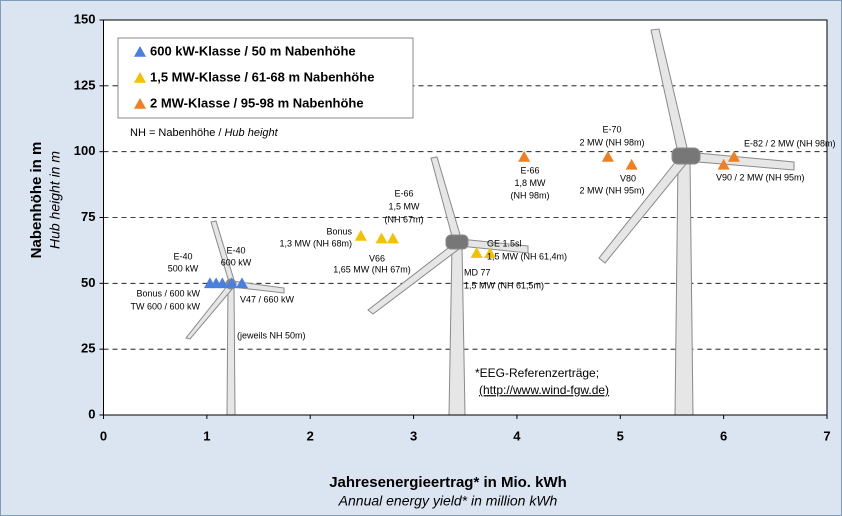 This screenshot has width=842, height=516. I want to click on x-tick-label: 3, so click(413, 435).